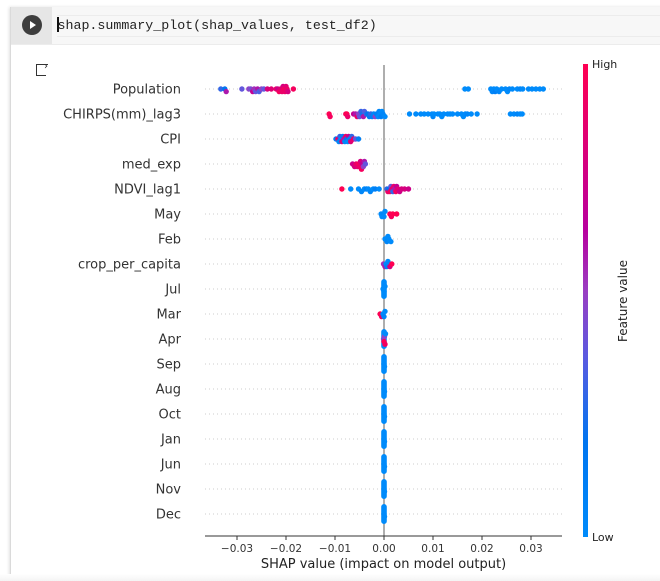 This screenshot has height=581, width=660. I want to click on feature-label: Mar, so click(168, 315).